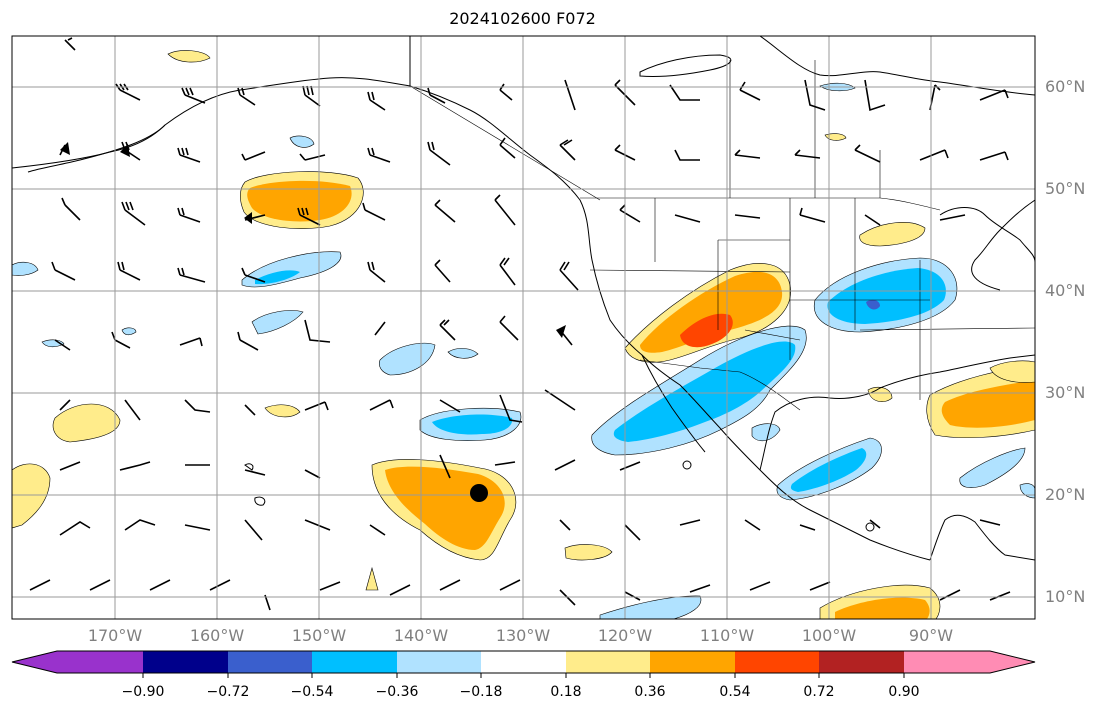  What do you see at coordinates (479, 493) in the screenshot?
I see `location-marker` at bounding box center [479, 493].